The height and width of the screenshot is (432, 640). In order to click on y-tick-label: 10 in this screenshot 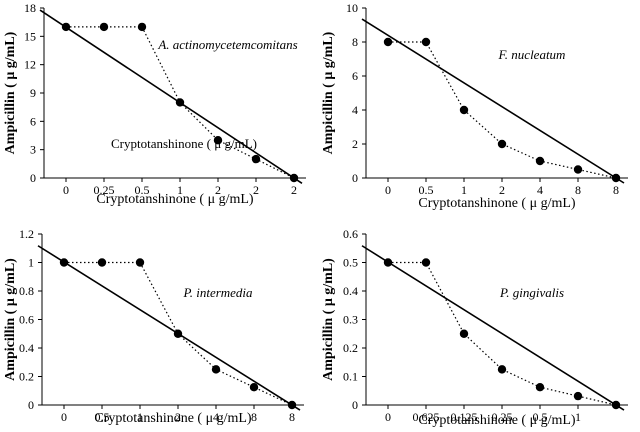, I will do `click(352, 8)`.